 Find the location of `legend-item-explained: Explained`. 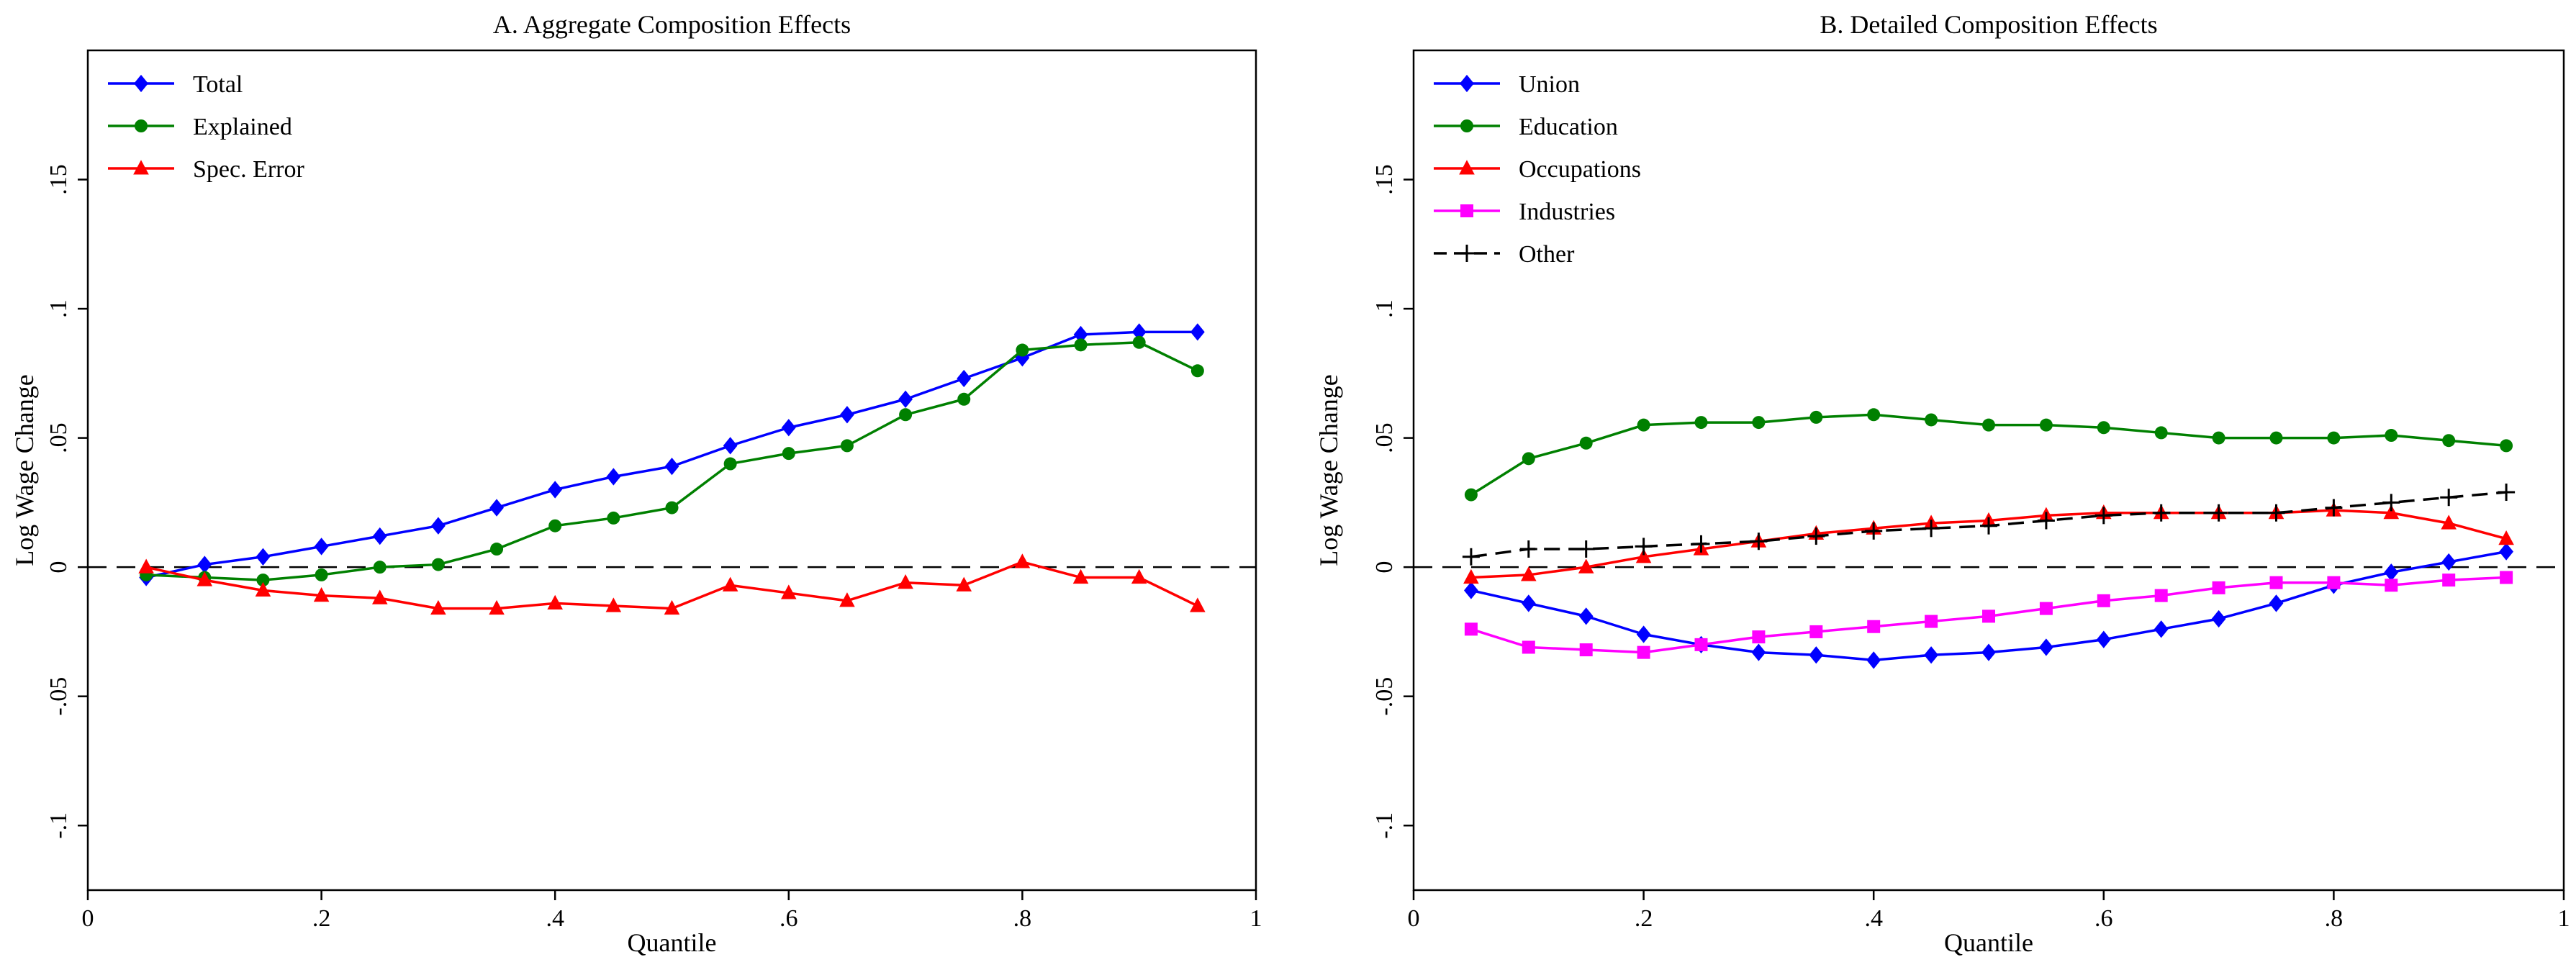

legend-item-explained: Explained is located at coordinates (200, 127).